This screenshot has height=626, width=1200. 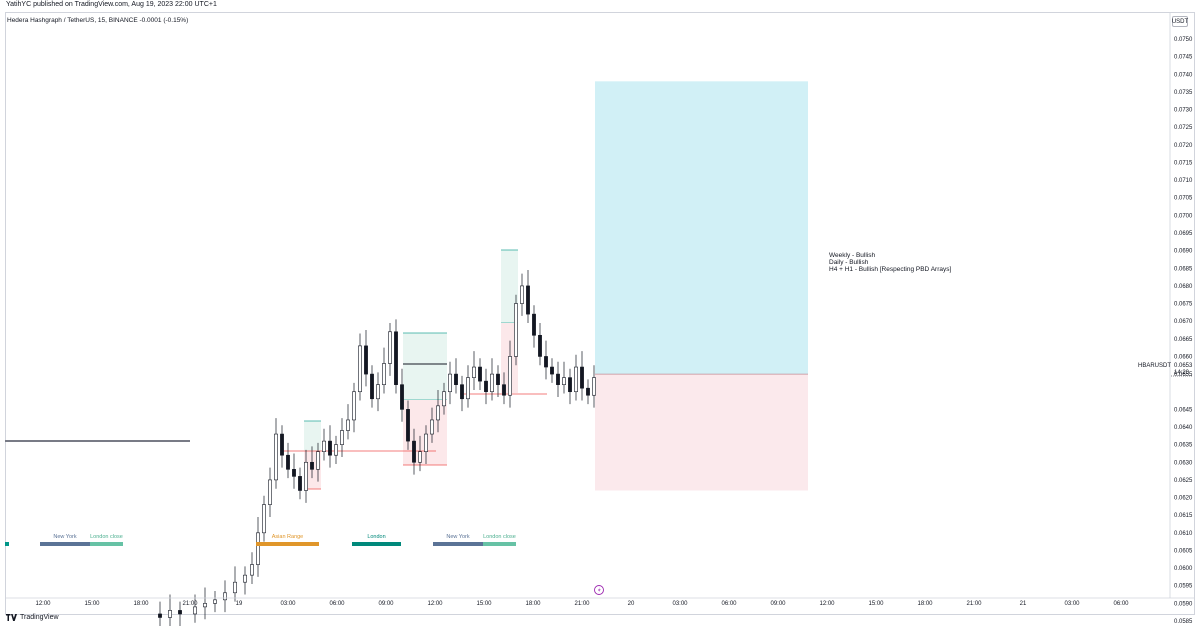 I want to click on lightning-event-icon, so click(x=599, y=590).